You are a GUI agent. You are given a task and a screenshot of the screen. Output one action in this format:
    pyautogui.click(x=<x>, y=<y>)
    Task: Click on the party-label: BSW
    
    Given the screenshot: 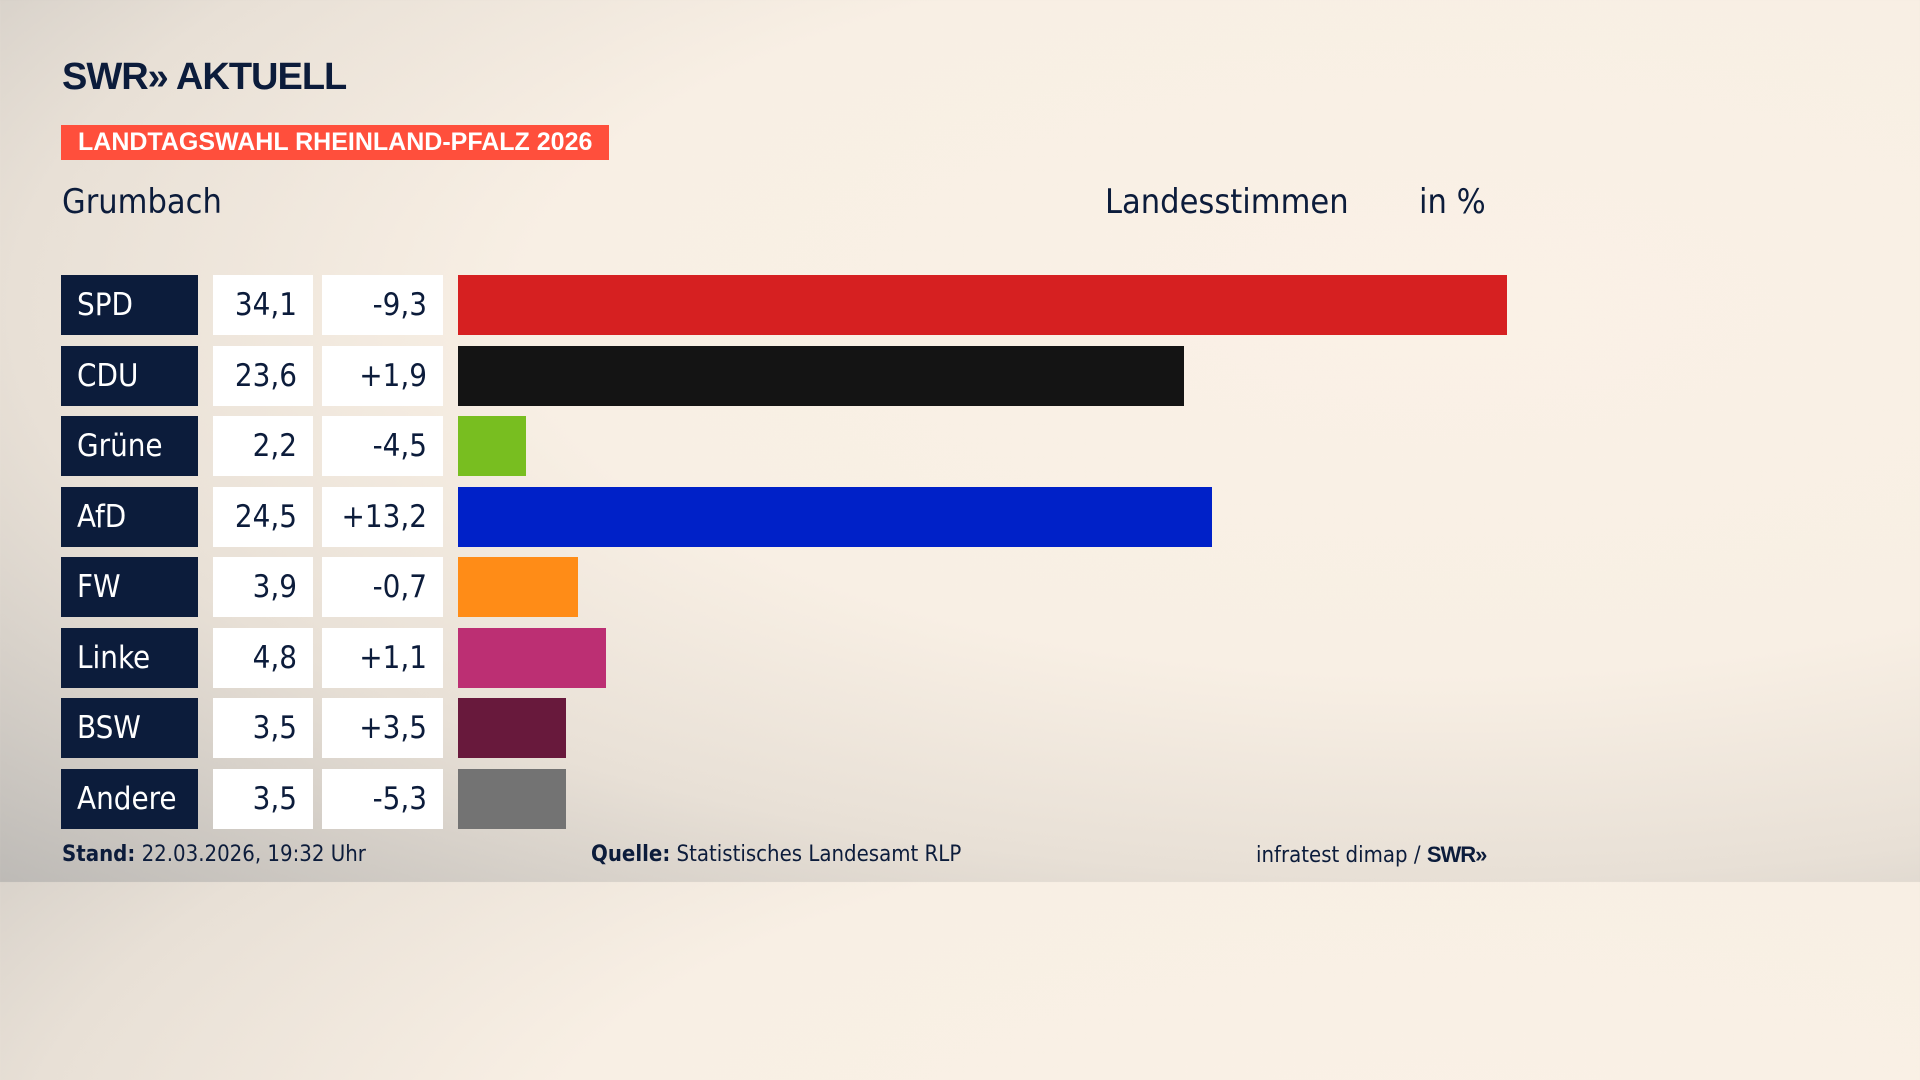 What is the action you would take?
    pyautogui.click(x=129, y=728)
    